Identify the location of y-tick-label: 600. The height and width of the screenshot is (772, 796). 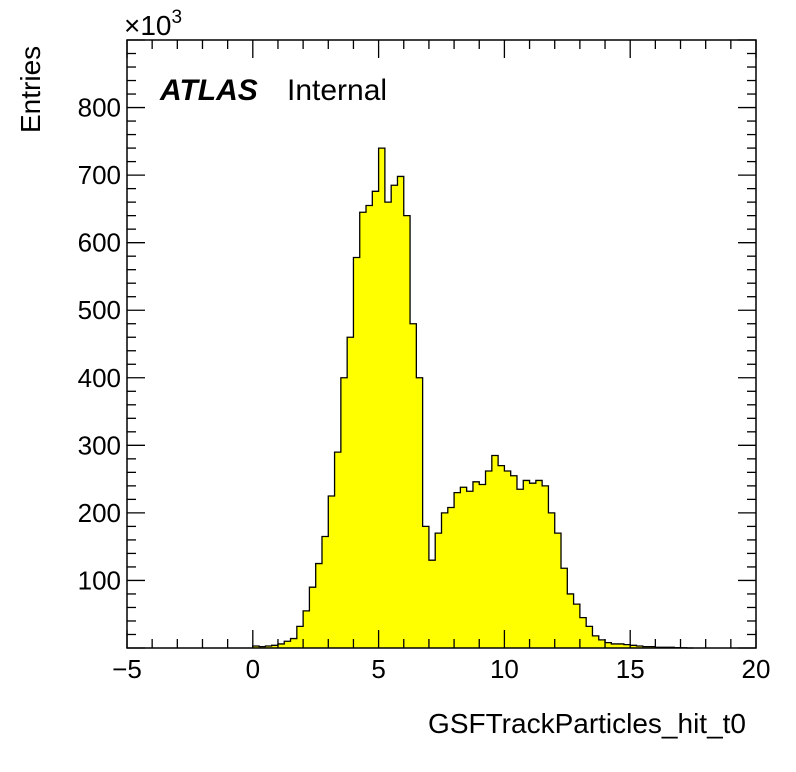
(99, 243).